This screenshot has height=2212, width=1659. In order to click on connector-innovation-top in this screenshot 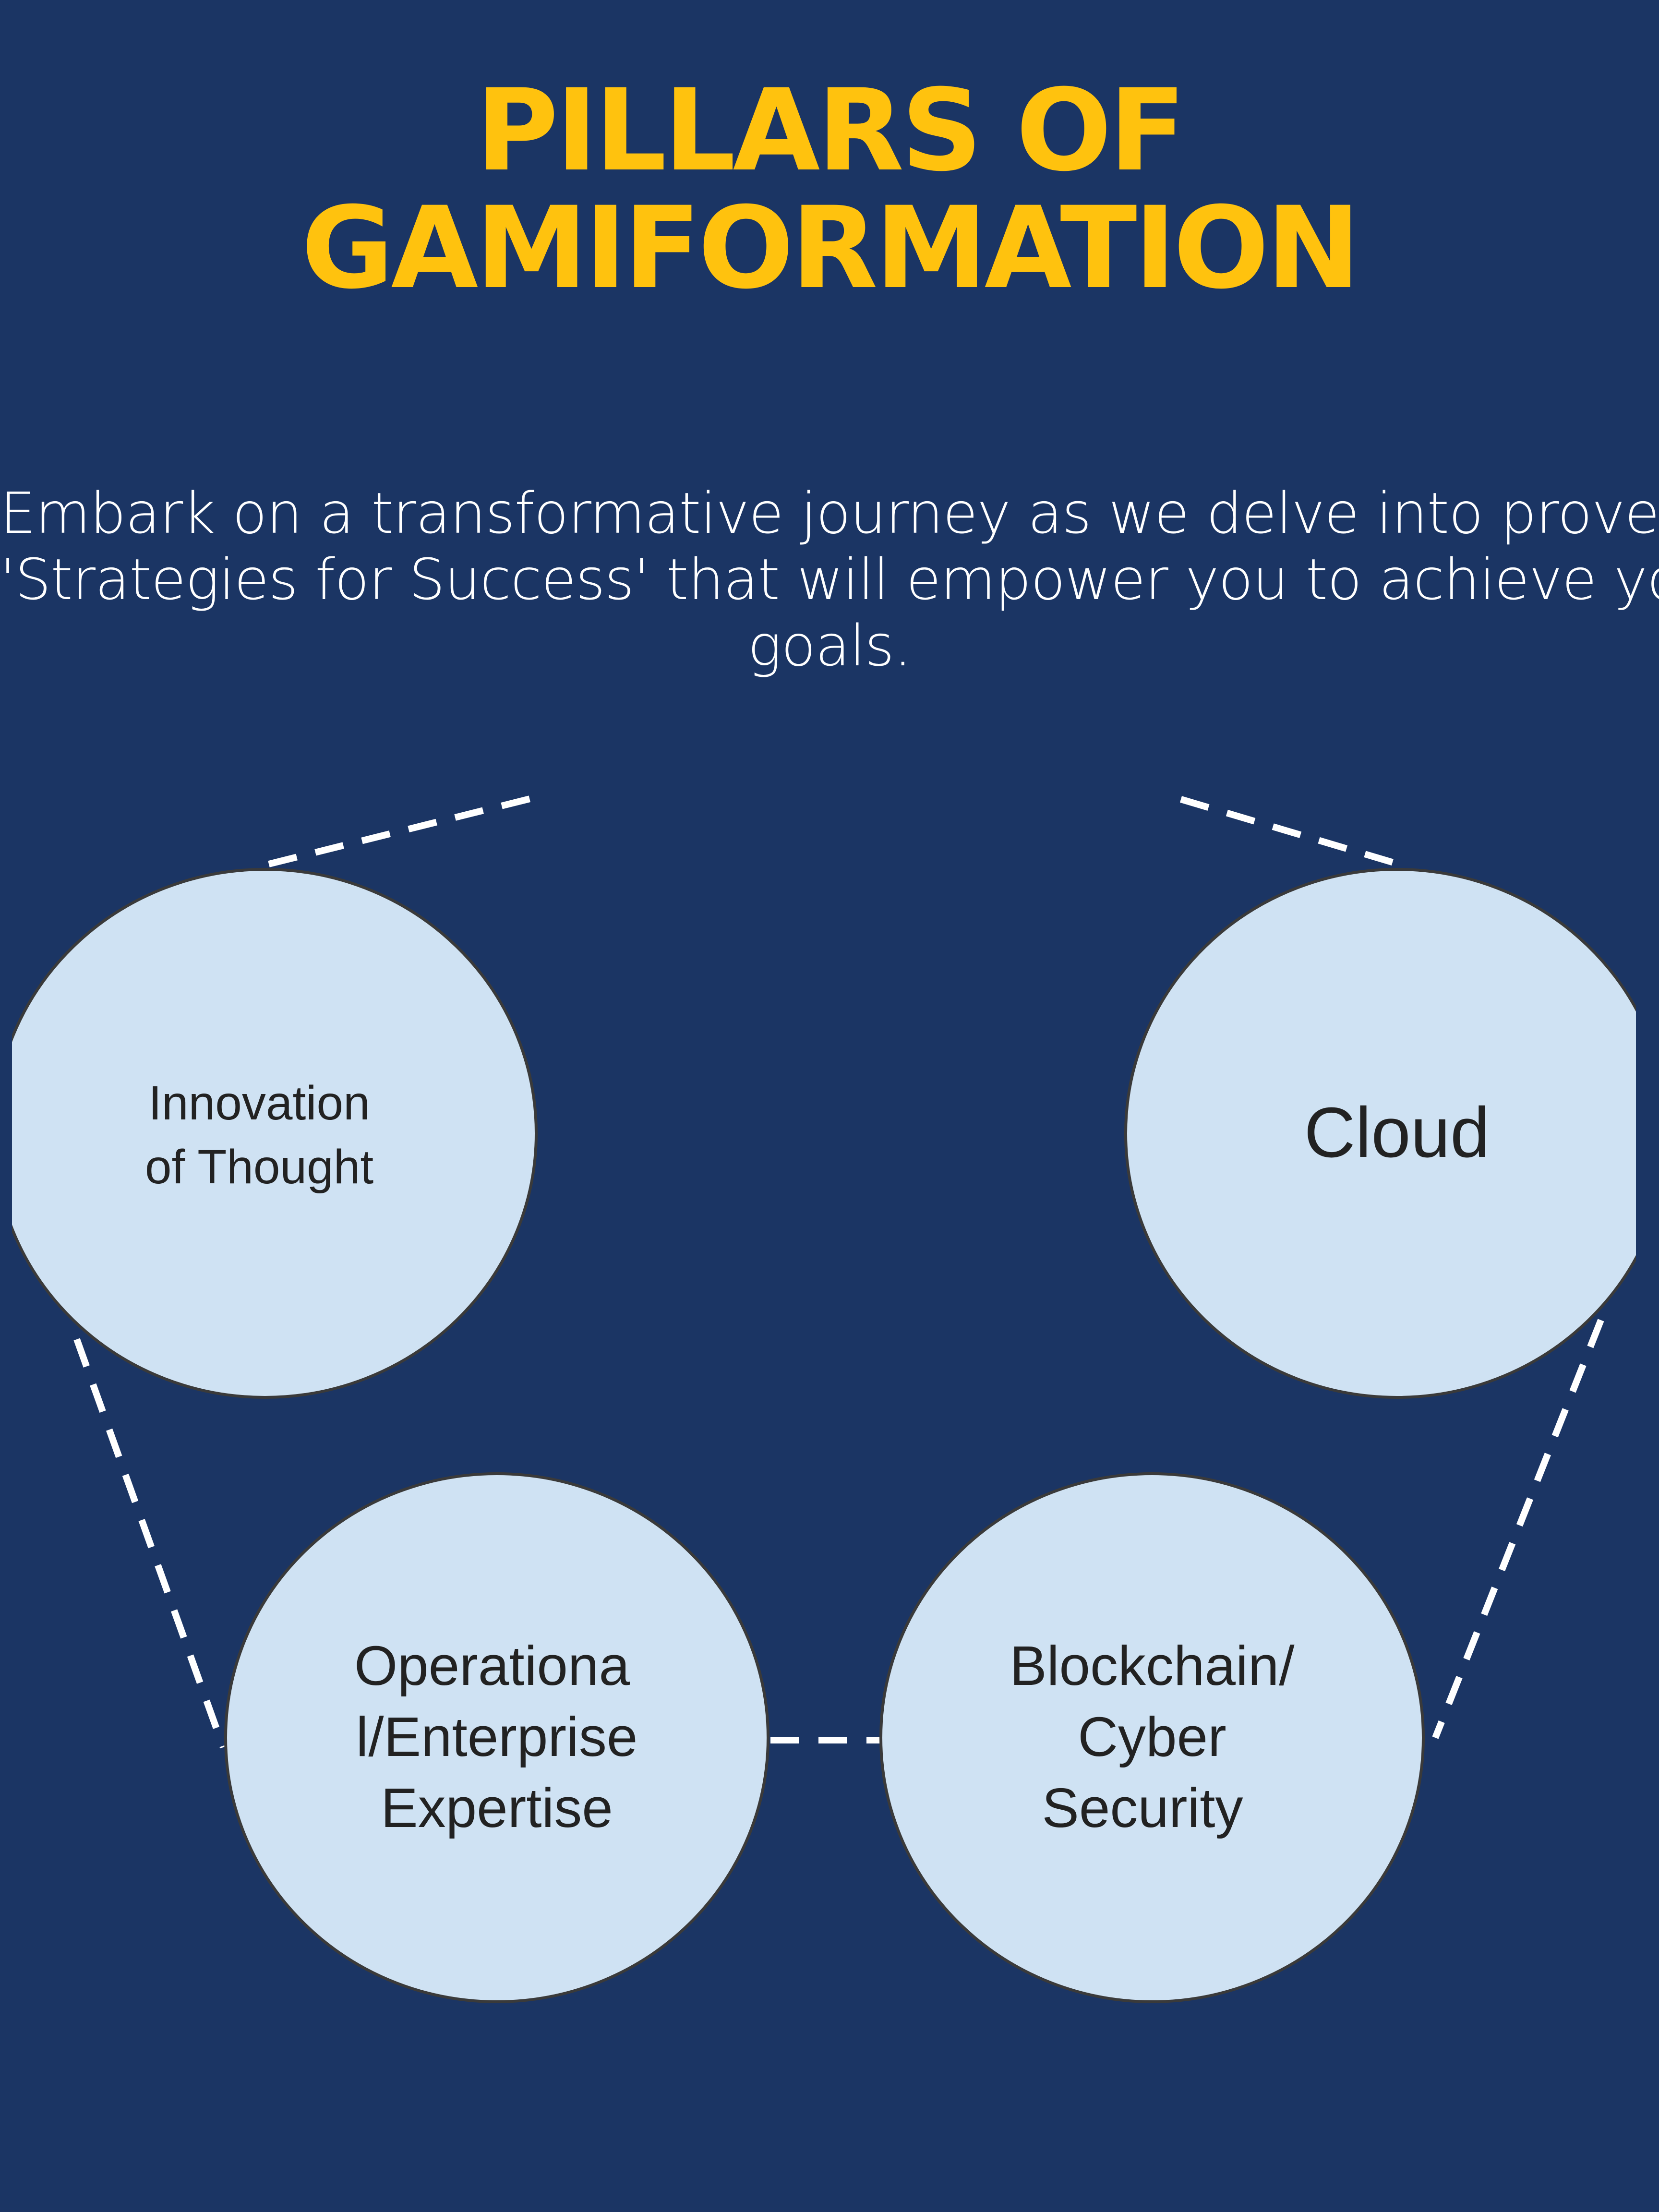, I will do `click(403, 830)`.